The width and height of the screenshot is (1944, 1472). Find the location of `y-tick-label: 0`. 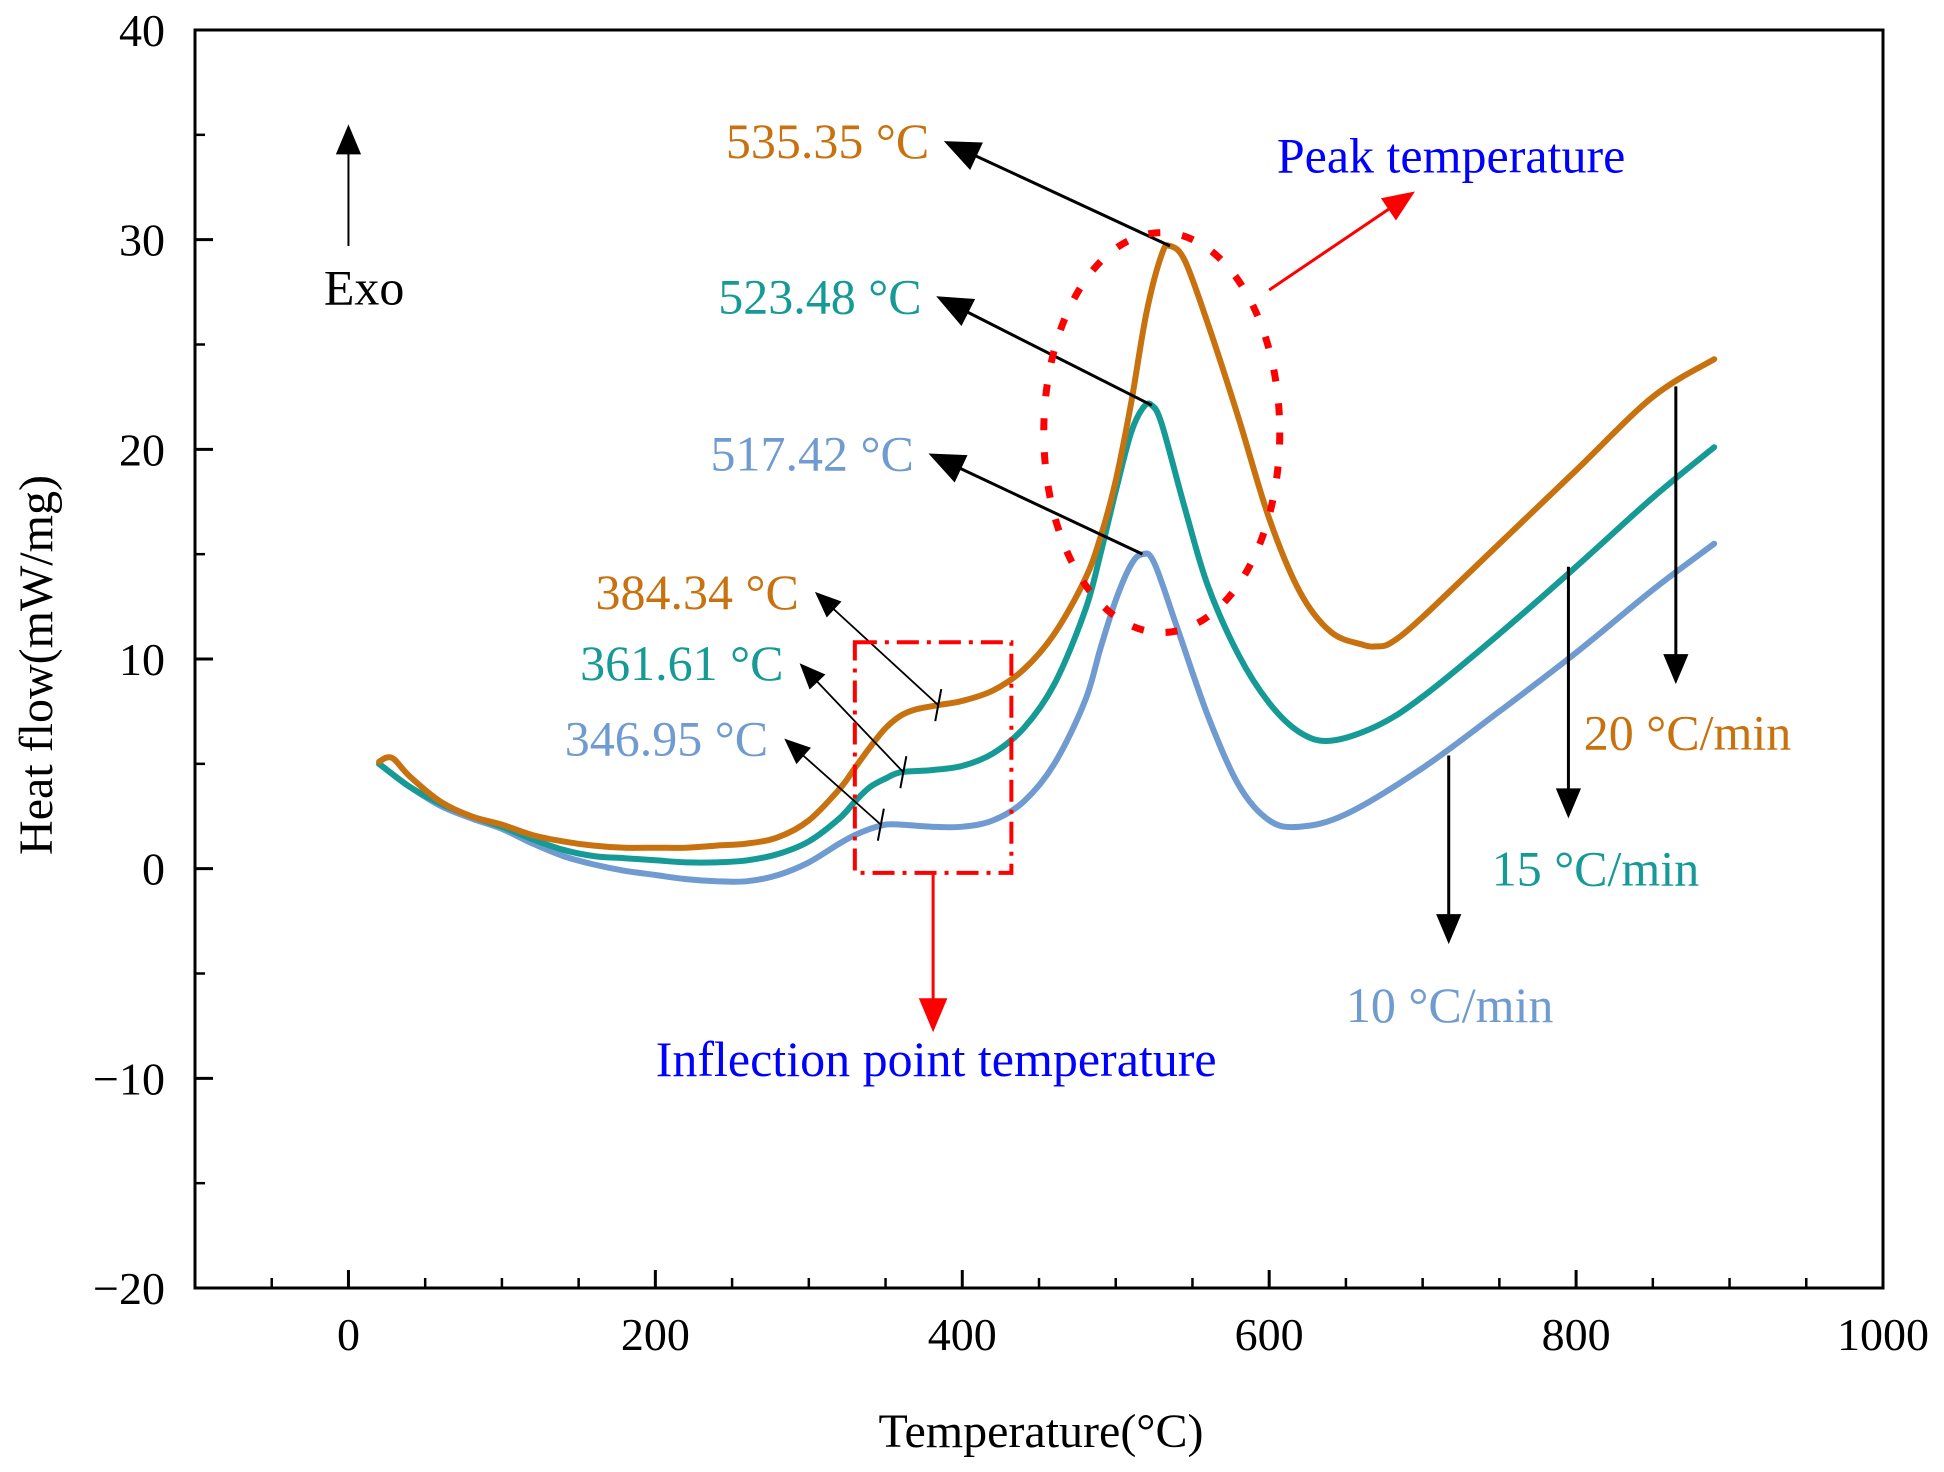

y-tick-label: 0 is located at coordinates (153, 869).